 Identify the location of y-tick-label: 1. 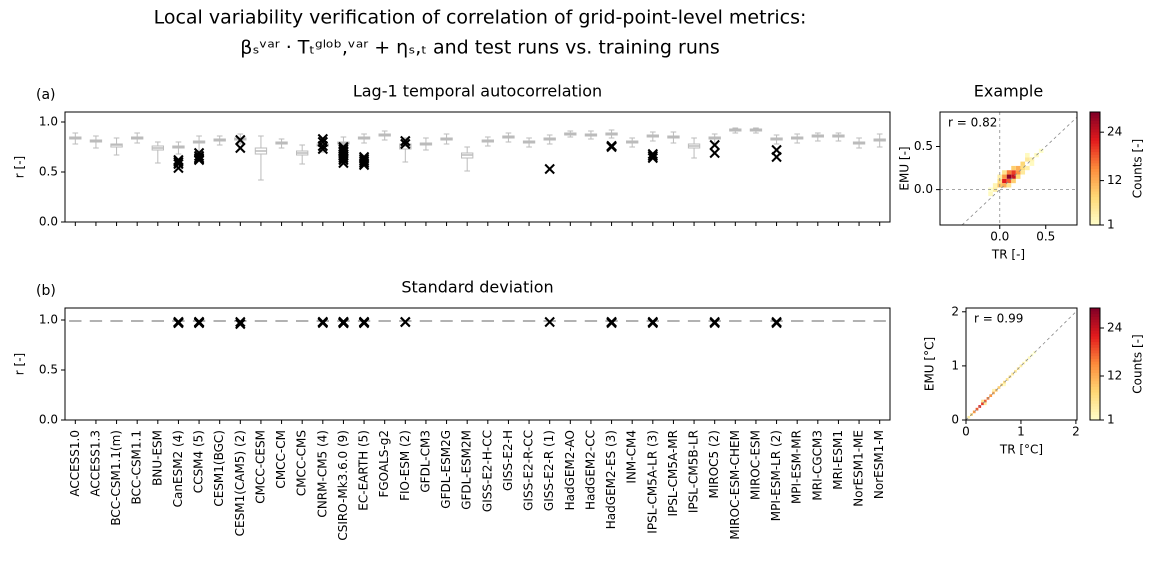
(955, 365).